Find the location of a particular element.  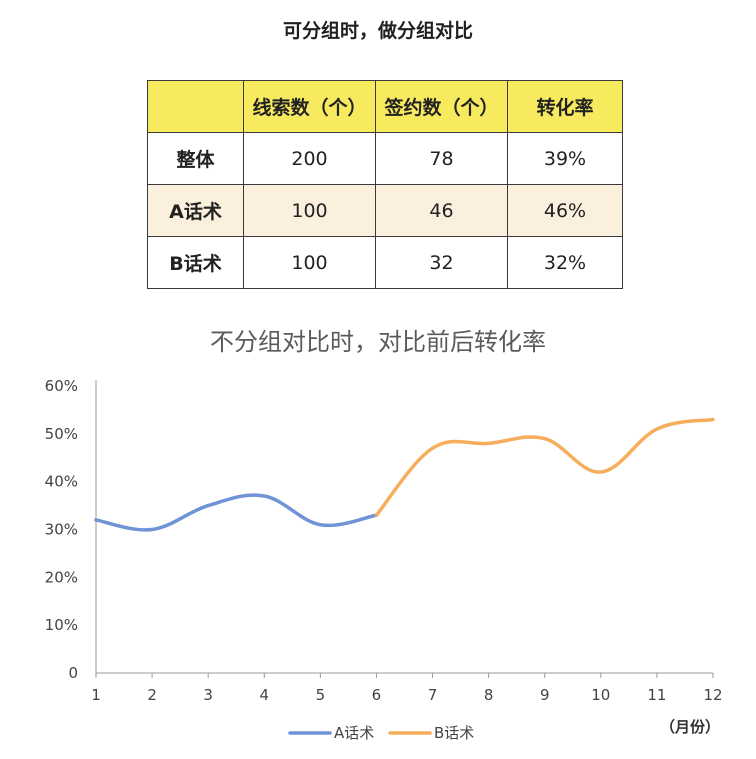

table-row: B话术 100 32 32% is located at coordinates (385, 262).